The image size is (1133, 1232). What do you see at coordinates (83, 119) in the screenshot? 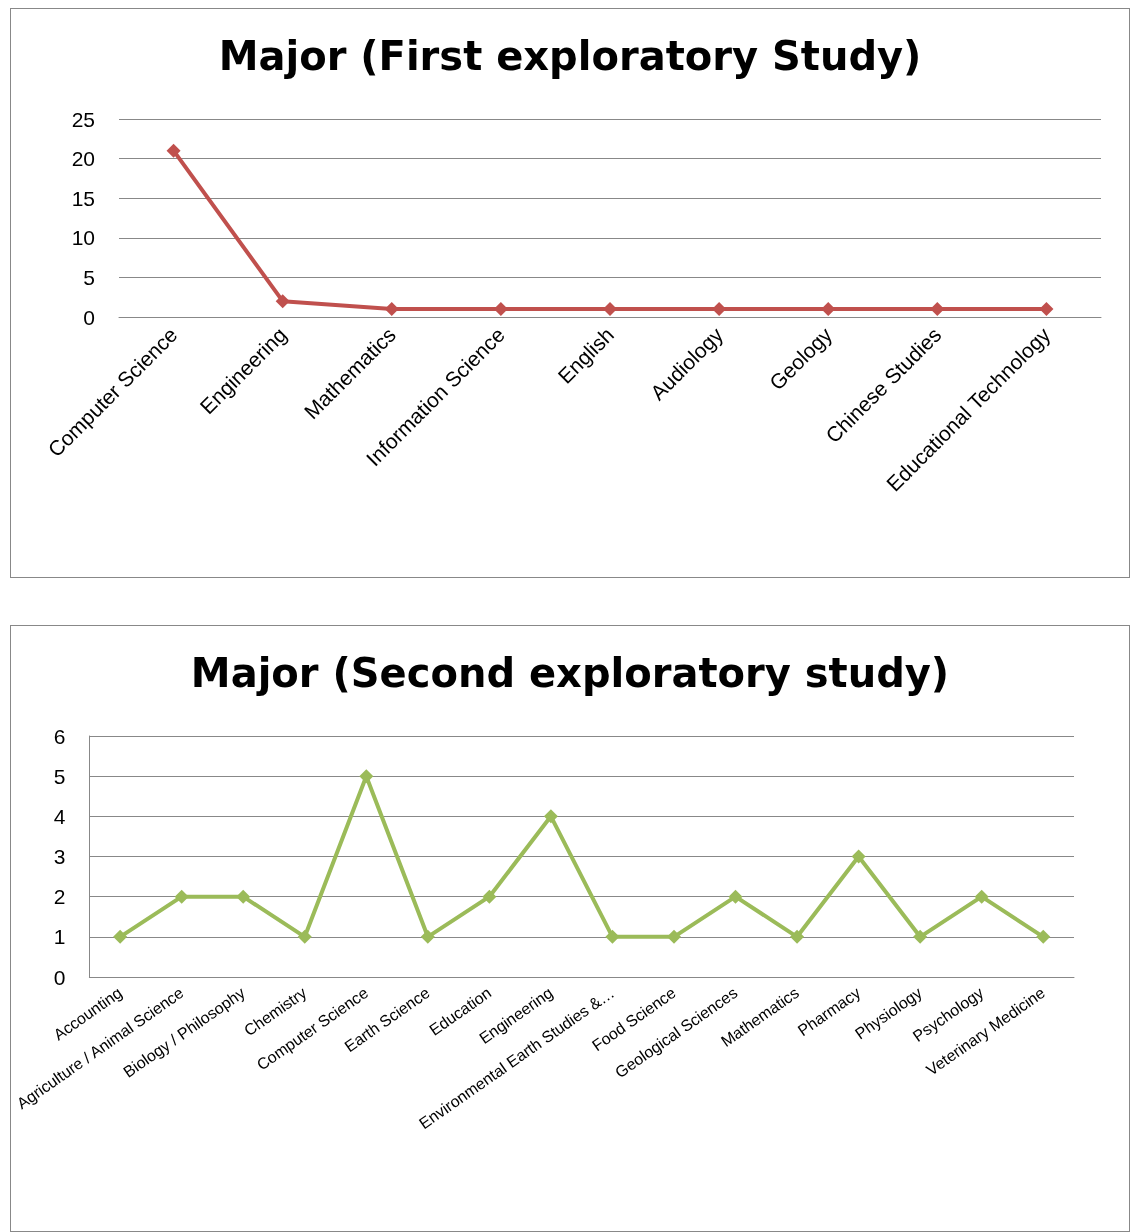
I see `y-tick-label: 25` at bounding box center [83, 119].